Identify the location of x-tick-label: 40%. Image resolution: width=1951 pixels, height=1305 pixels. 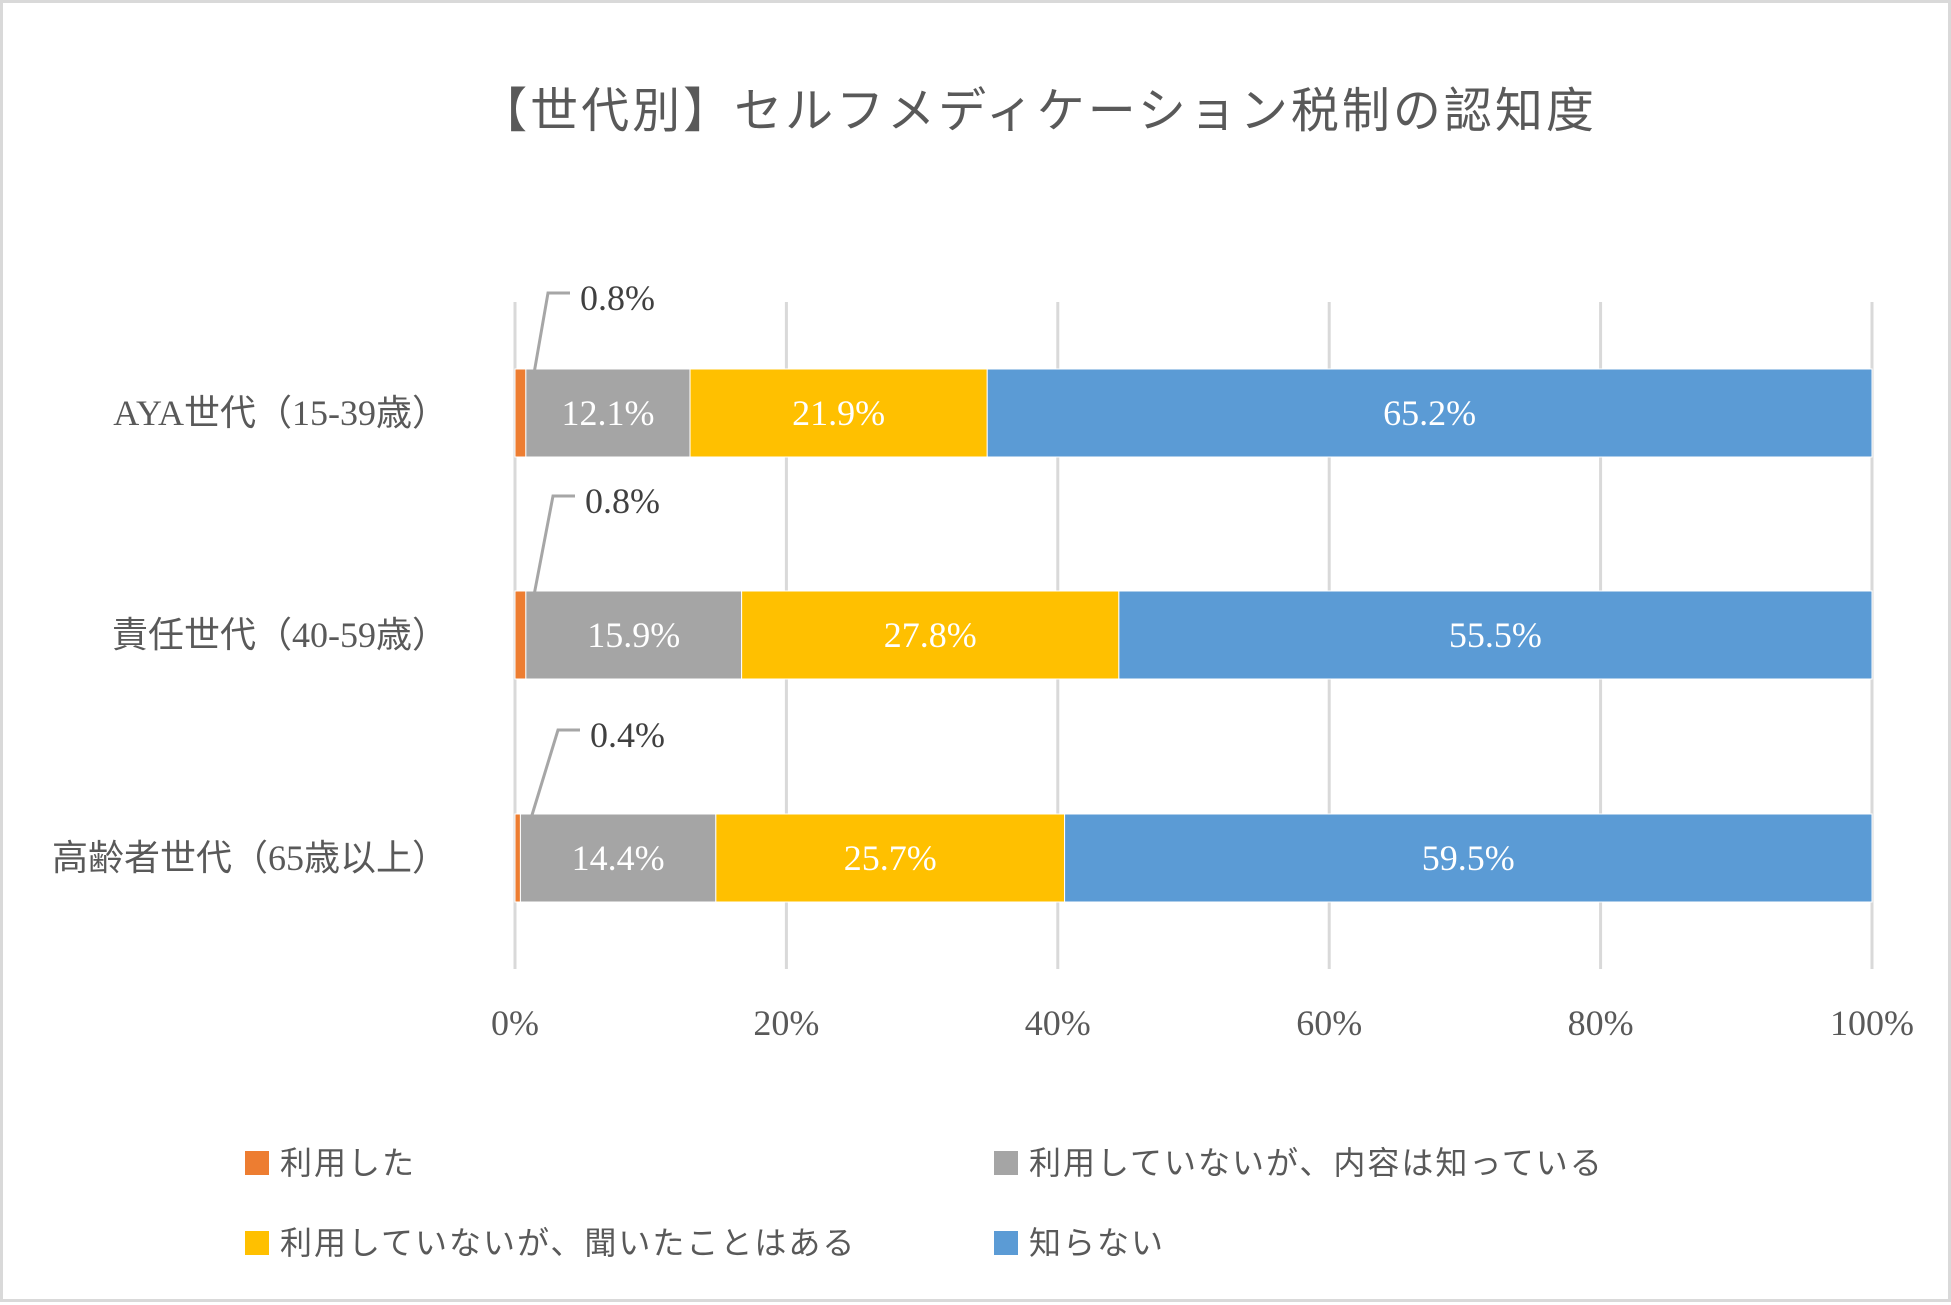
(1058, 1023).